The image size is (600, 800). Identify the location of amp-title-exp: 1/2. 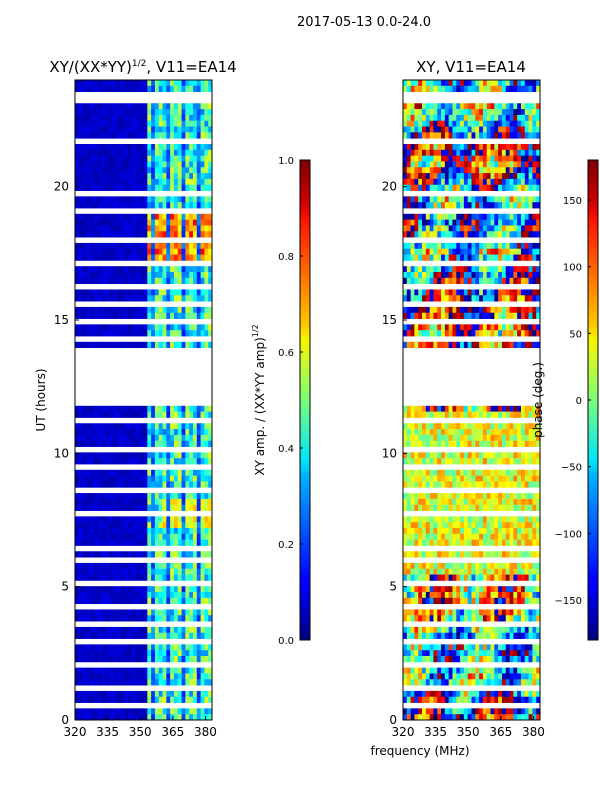
(139, 64).